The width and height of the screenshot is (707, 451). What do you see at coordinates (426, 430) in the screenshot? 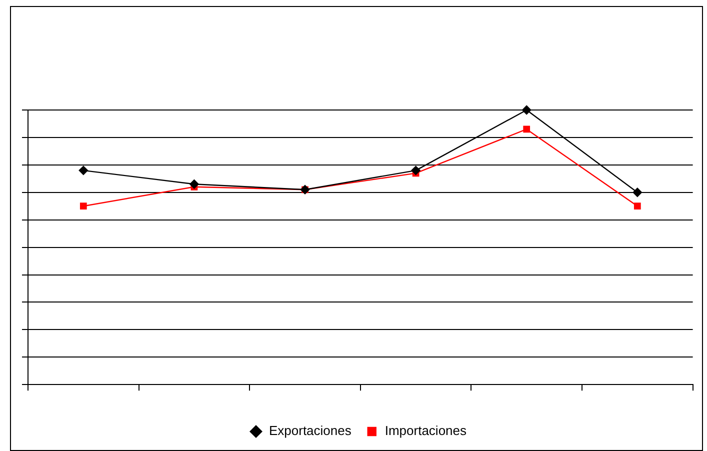
I see `legend-label: Importaciones` at bounding box center [426, 430].